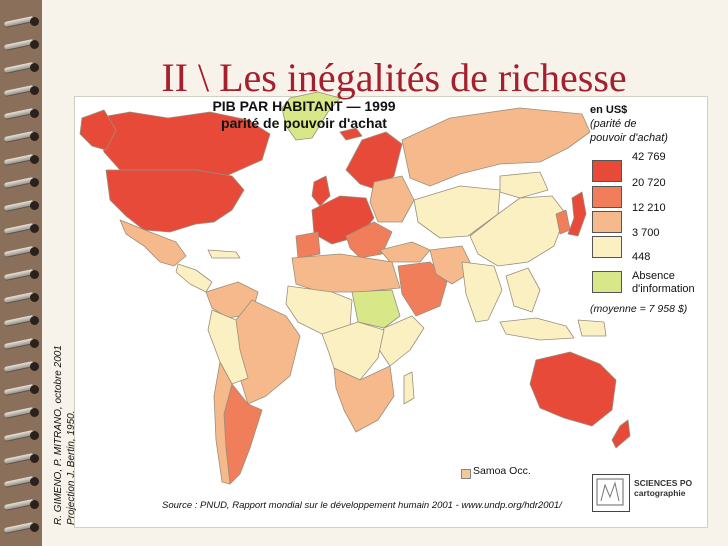  What do you see at coordinates (266, 352) in the screenshot?
I see `region-brazil` at bounding box center [266, 352].